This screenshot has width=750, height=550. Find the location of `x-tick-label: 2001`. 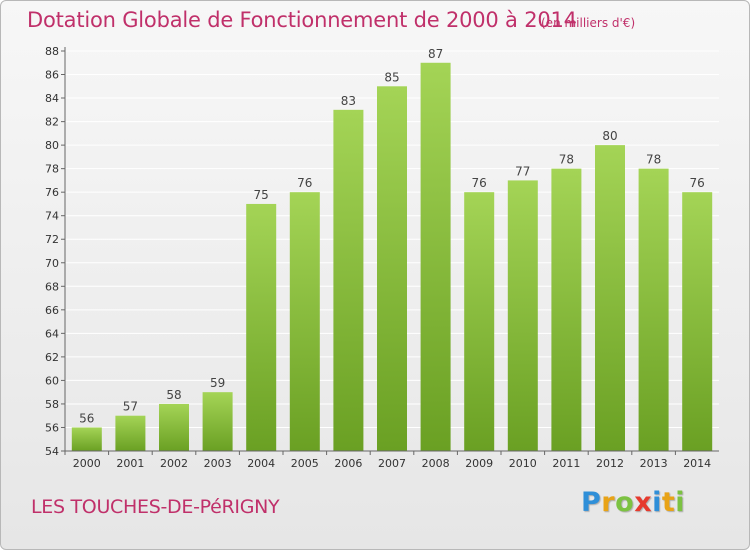

x-tick-label: 2001 is located at coordinates (130, 463).